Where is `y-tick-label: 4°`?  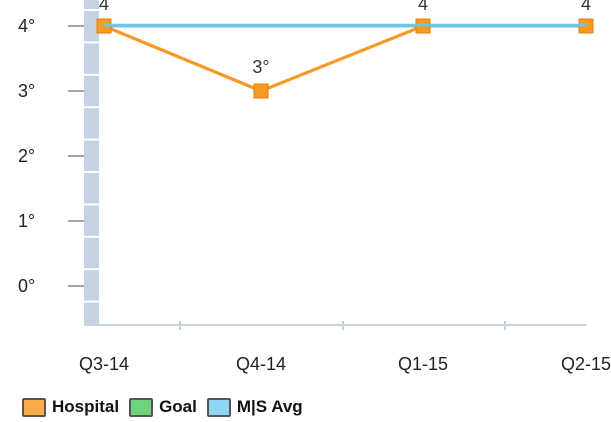 y-tick-label: 4° is located at coordinates (26, 26).